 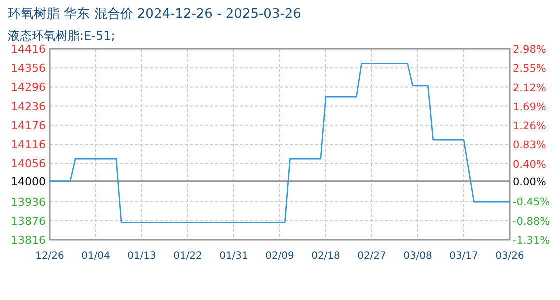 I want to click on y2-tick-label: 0.83%, so click(x=529, y=146).